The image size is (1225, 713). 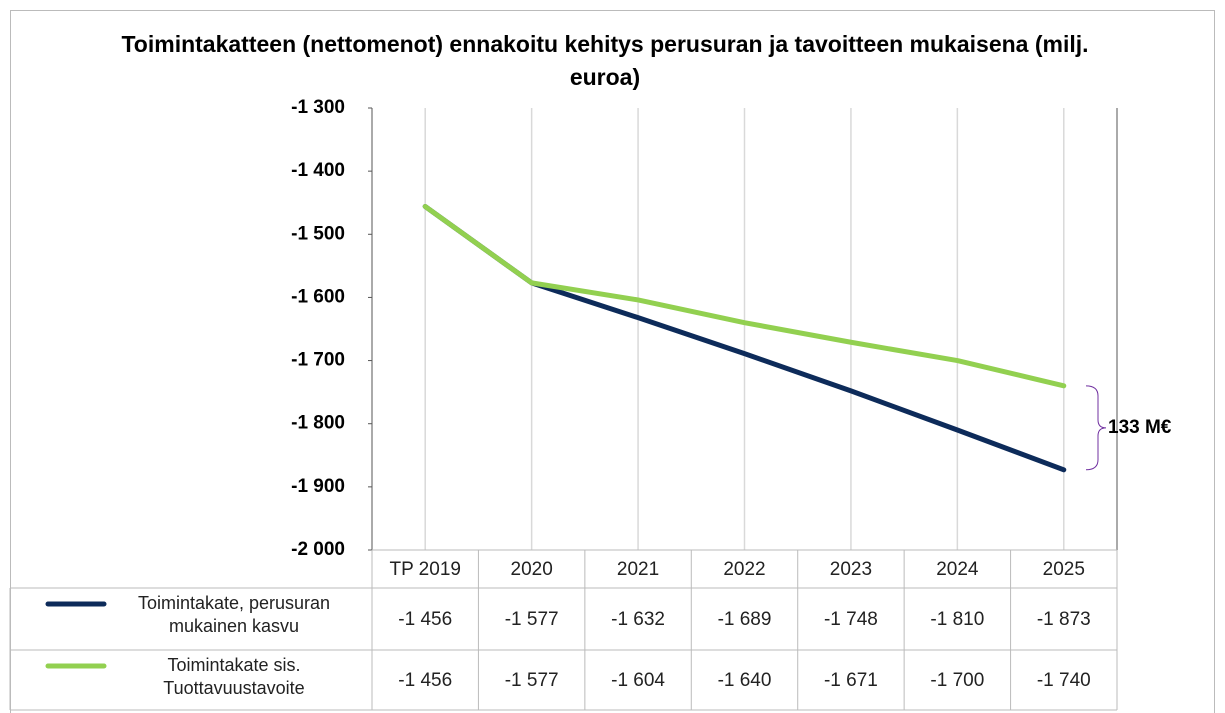 What do you see at coordinates (638, 680) in the screenshot?
I see `table-value: -1 604` at bounding box center [638, 680].